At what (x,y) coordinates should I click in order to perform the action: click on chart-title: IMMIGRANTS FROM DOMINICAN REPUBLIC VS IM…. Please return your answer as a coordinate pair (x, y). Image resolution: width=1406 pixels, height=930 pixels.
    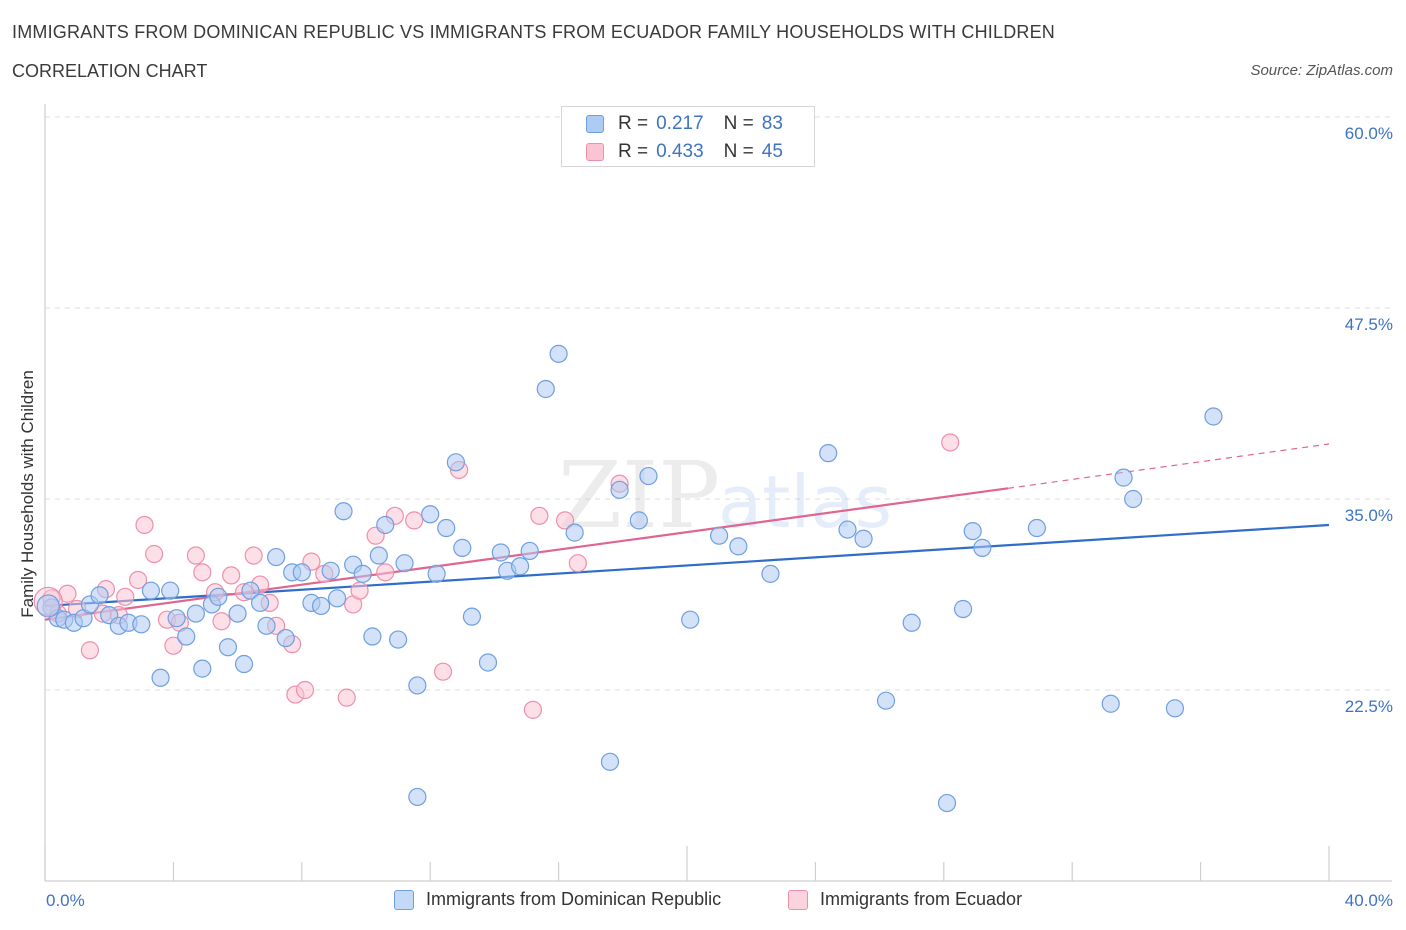
    Looking at the image, I should click on (534, 32).